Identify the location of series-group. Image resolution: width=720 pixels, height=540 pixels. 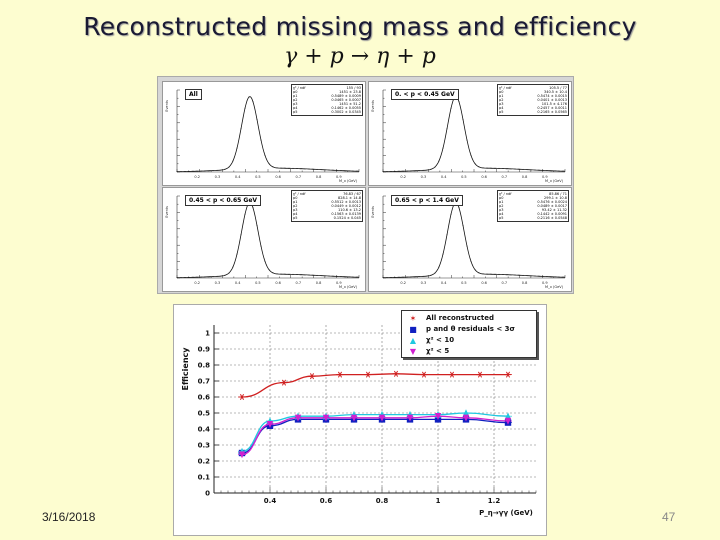
(375, 436).